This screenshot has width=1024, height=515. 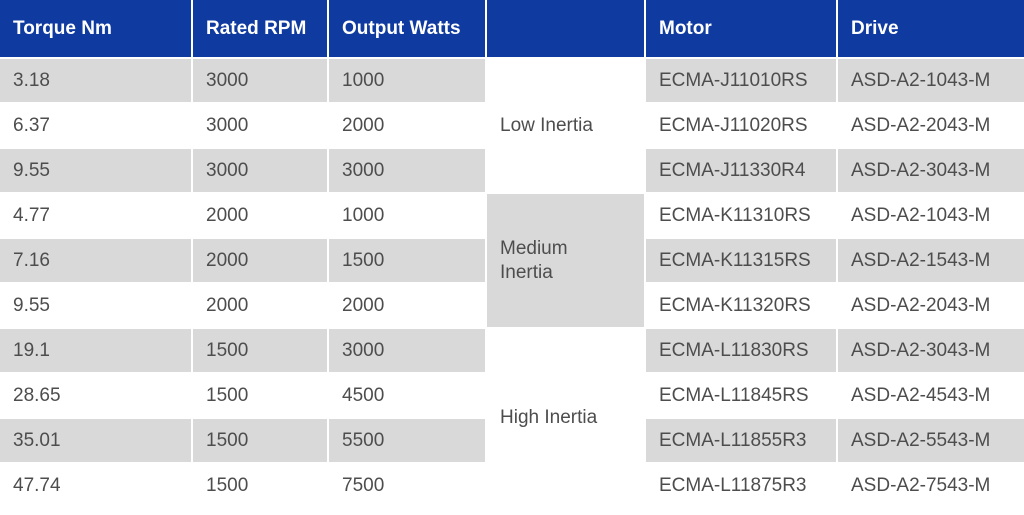 What do you see at coordinates (408, 396) in the screenshot?
I see `watts-cell: 4500` at bounding box center [408, 396].